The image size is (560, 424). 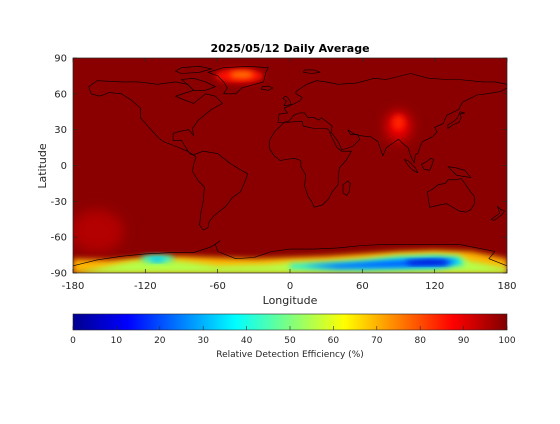 What do you see at coordinates (290, 341) in the screenshot?
I see `colorbar-tick-label: 50` at bounding box center [290, 341].